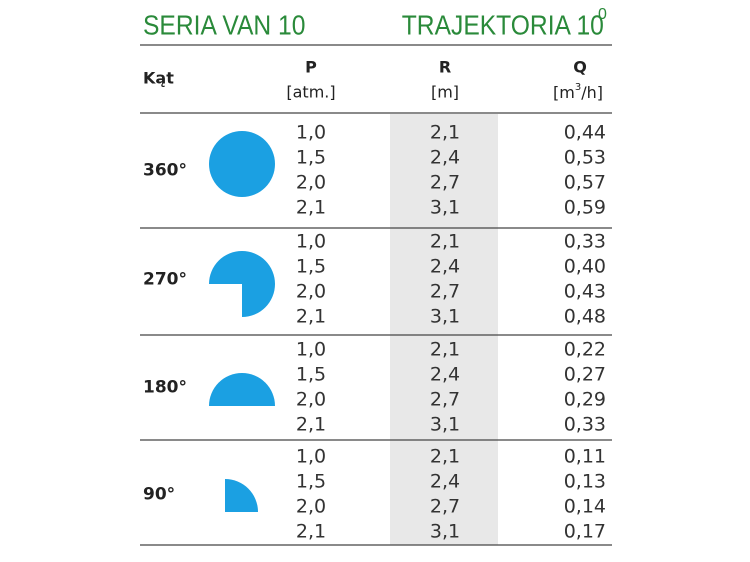  Describe the element at coordinates (585, 350) in the screenshot. I see `q-value: 0,22` at that location.